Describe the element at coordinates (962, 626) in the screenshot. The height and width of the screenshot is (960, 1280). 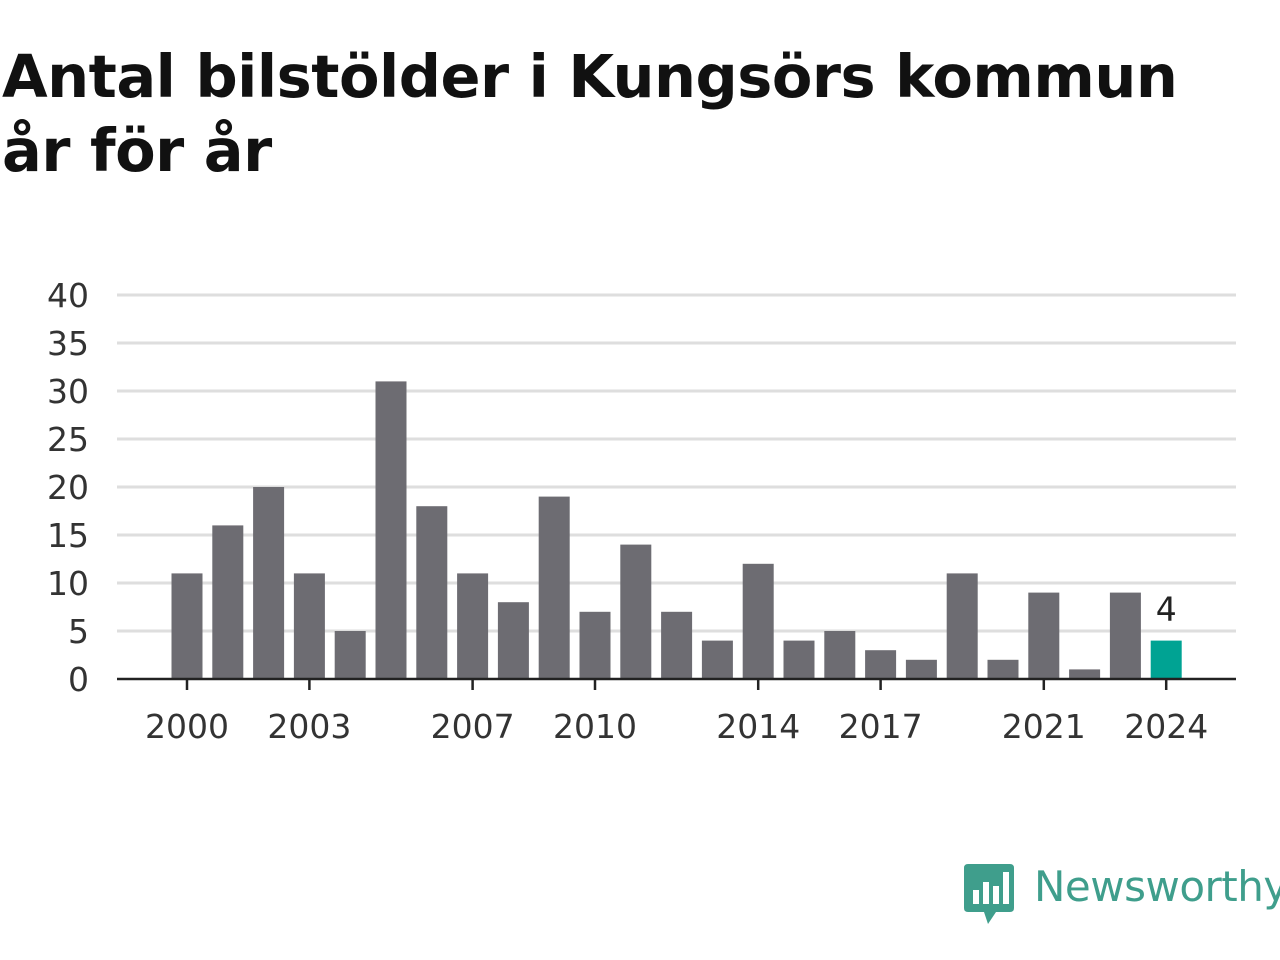
I see `bar-2019` at that location.